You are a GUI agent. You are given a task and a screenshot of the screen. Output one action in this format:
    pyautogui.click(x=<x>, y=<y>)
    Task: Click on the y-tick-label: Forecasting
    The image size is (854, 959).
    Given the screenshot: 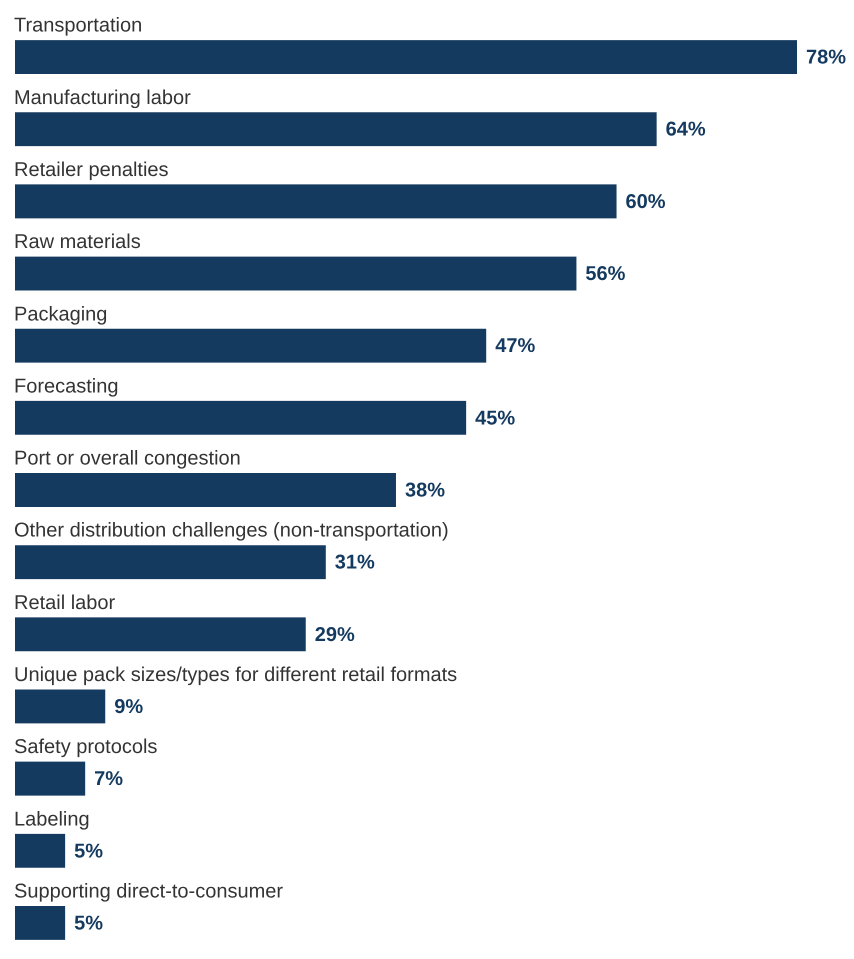 What is the action you would take?
    pyautogui.click(x=66, y=386)
    